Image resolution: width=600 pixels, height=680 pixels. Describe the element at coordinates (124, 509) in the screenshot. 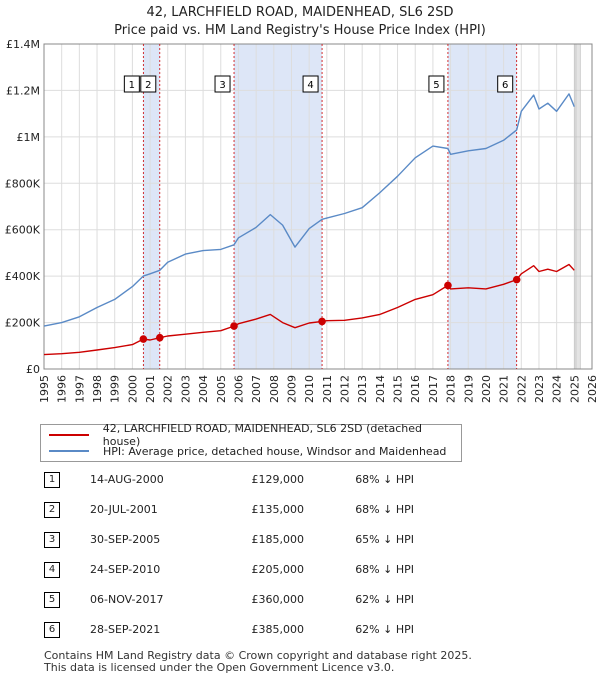

I see `sale-date: 20-JUL-2001` at that location.